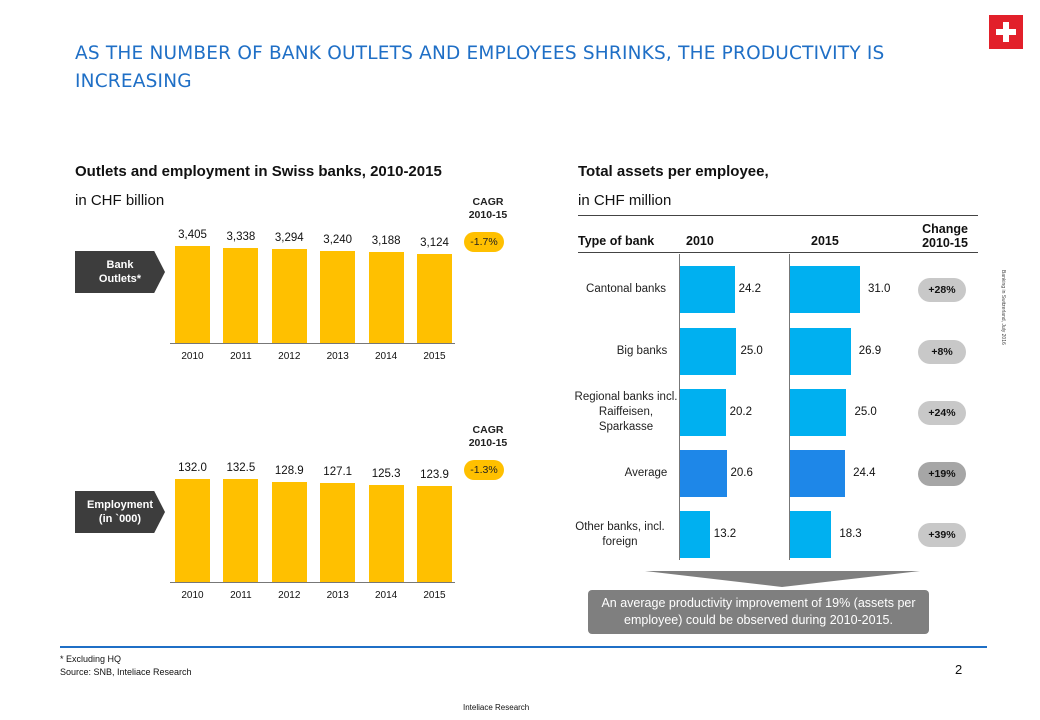  What do you see at coordinates (782, 579) in the screenshot?
I see `summary-arrow-icon` at bounding box center [782, 579].